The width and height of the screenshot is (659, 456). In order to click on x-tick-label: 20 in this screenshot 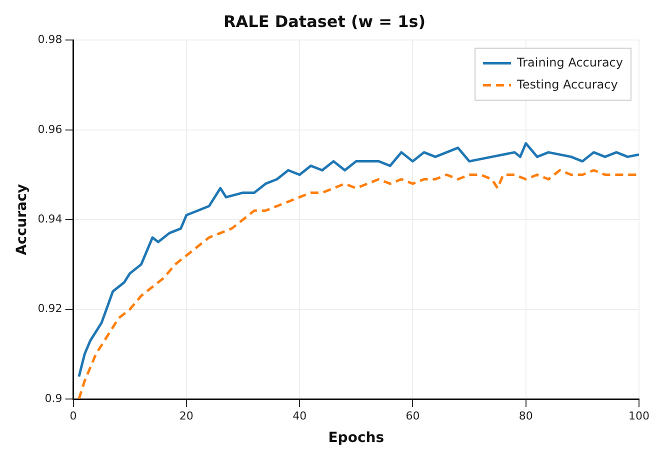, I will do `click(186, 415)`.